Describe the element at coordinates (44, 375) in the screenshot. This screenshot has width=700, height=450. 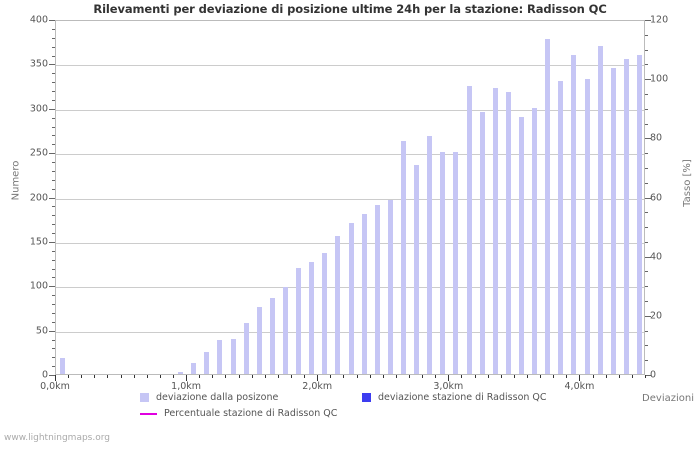
I see `y-axis-left-tick-label: 0` at that location.